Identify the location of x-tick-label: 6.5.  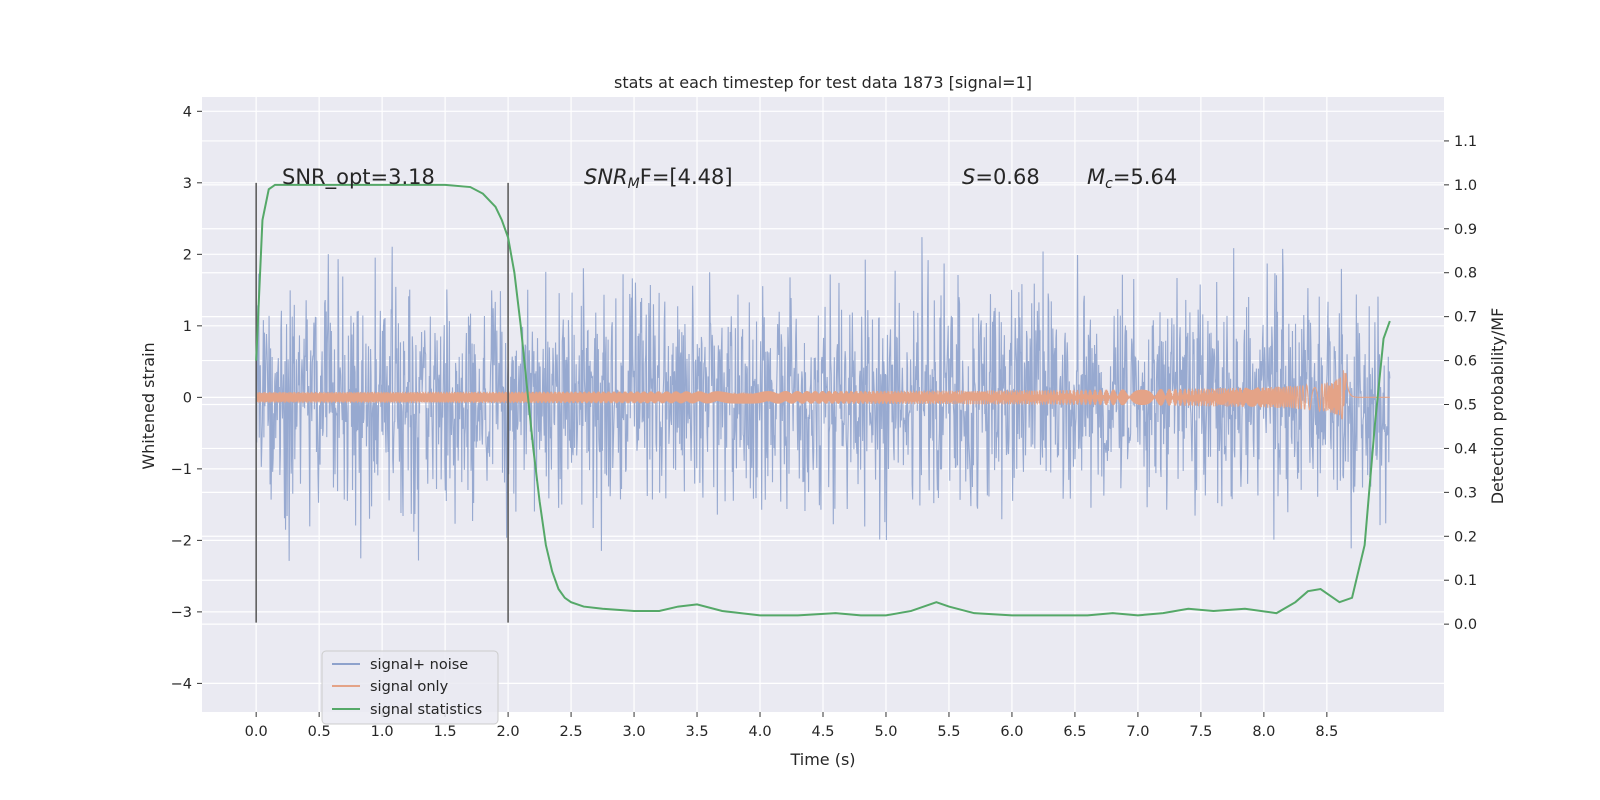
(1074, 732).